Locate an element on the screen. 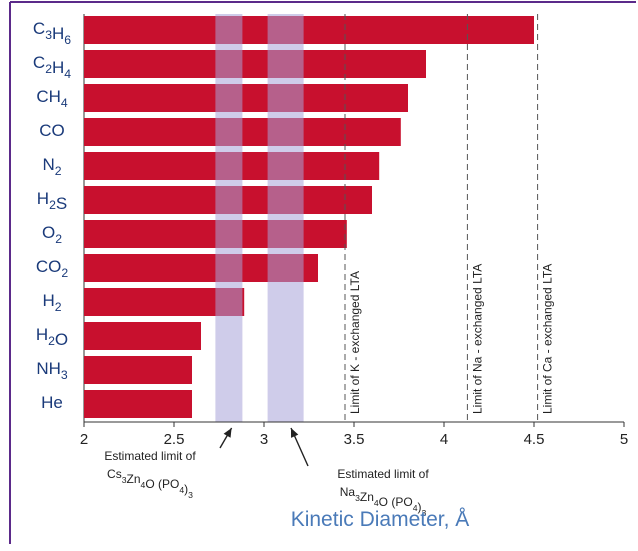  formula-part: Na is located at coordinates (348, 492).